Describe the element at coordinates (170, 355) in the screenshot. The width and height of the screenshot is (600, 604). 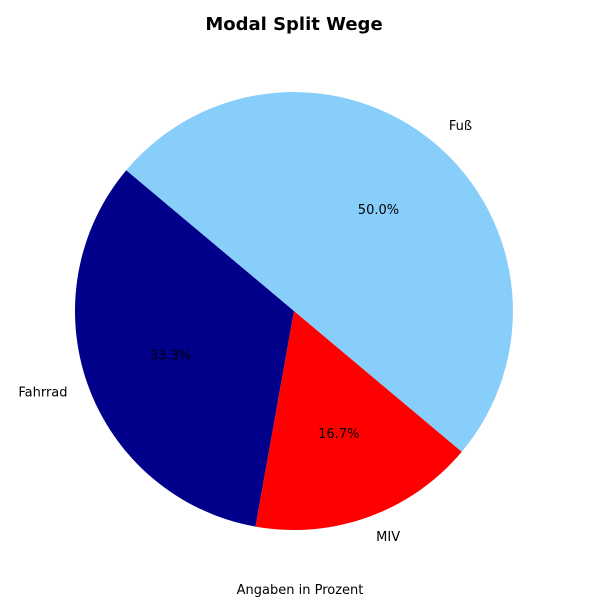
I see `pct-label-fahrrad: 33.3%` at that location.